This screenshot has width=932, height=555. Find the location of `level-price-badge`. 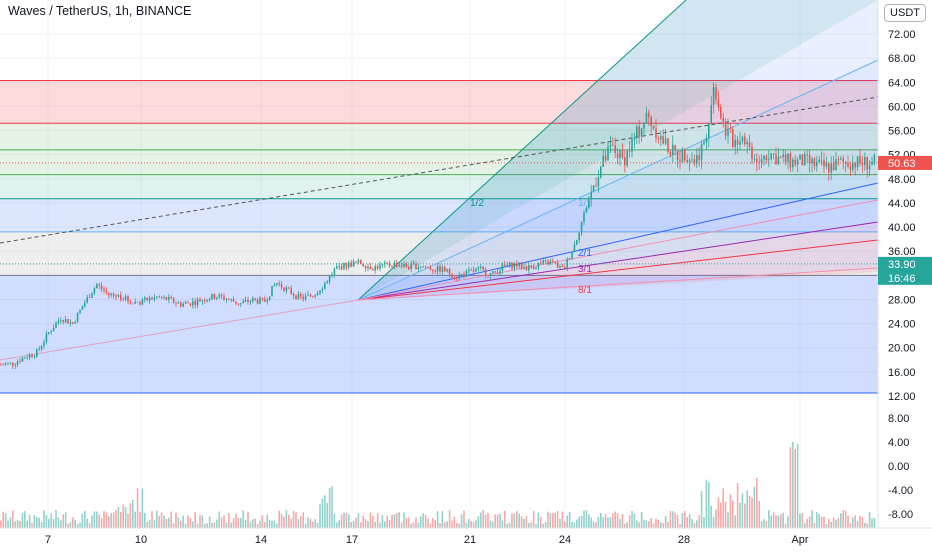

level-price-badge is located at coordinates (905, 270).